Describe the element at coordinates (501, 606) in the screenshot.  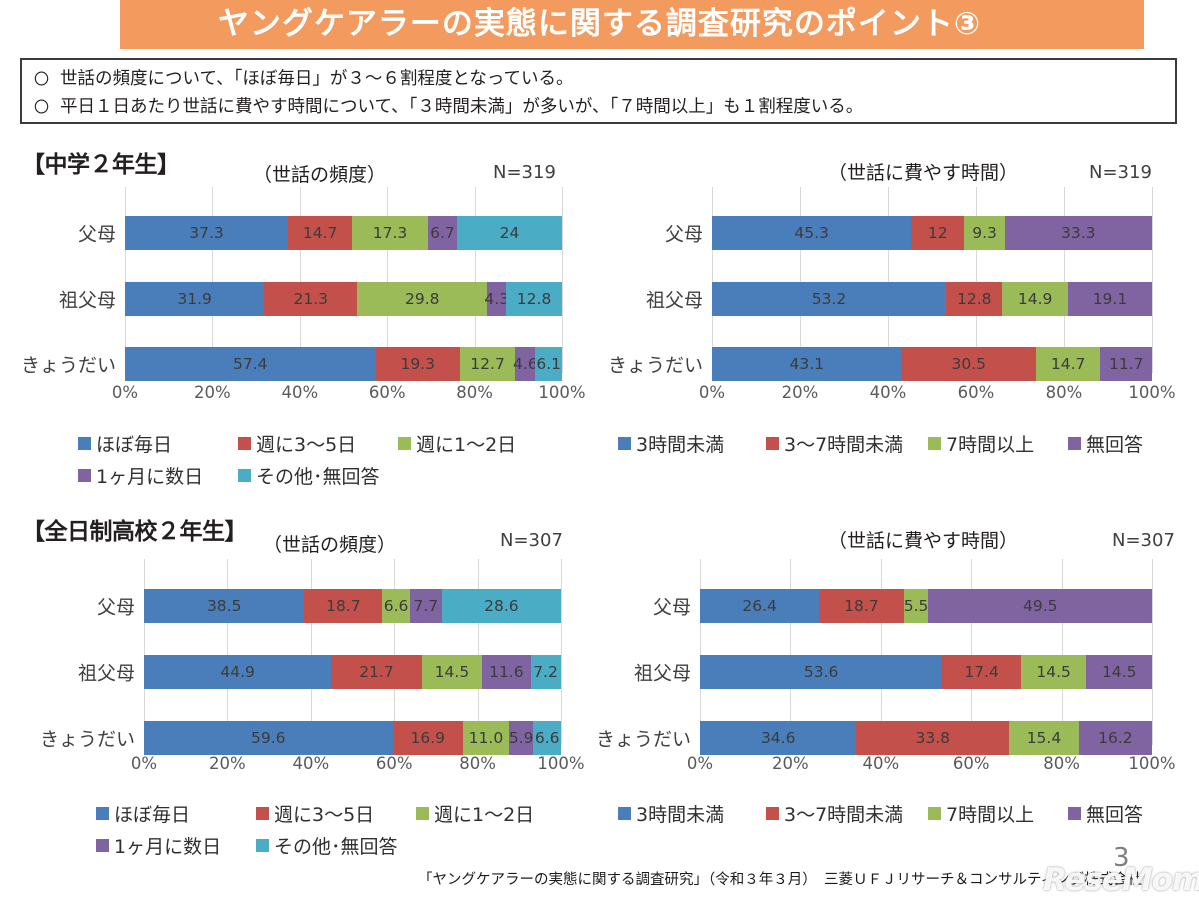
I see `bar-value-label: 28.6` at that location.